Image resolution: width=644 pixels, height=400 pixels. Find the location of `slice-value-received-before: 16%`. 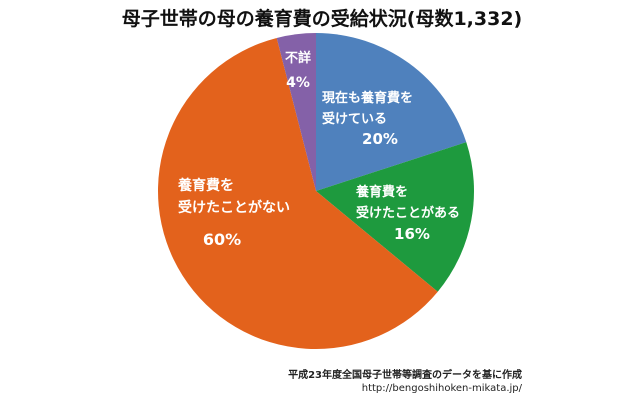

slice-value-received-before: 16% is located at coordinates (412, 234).